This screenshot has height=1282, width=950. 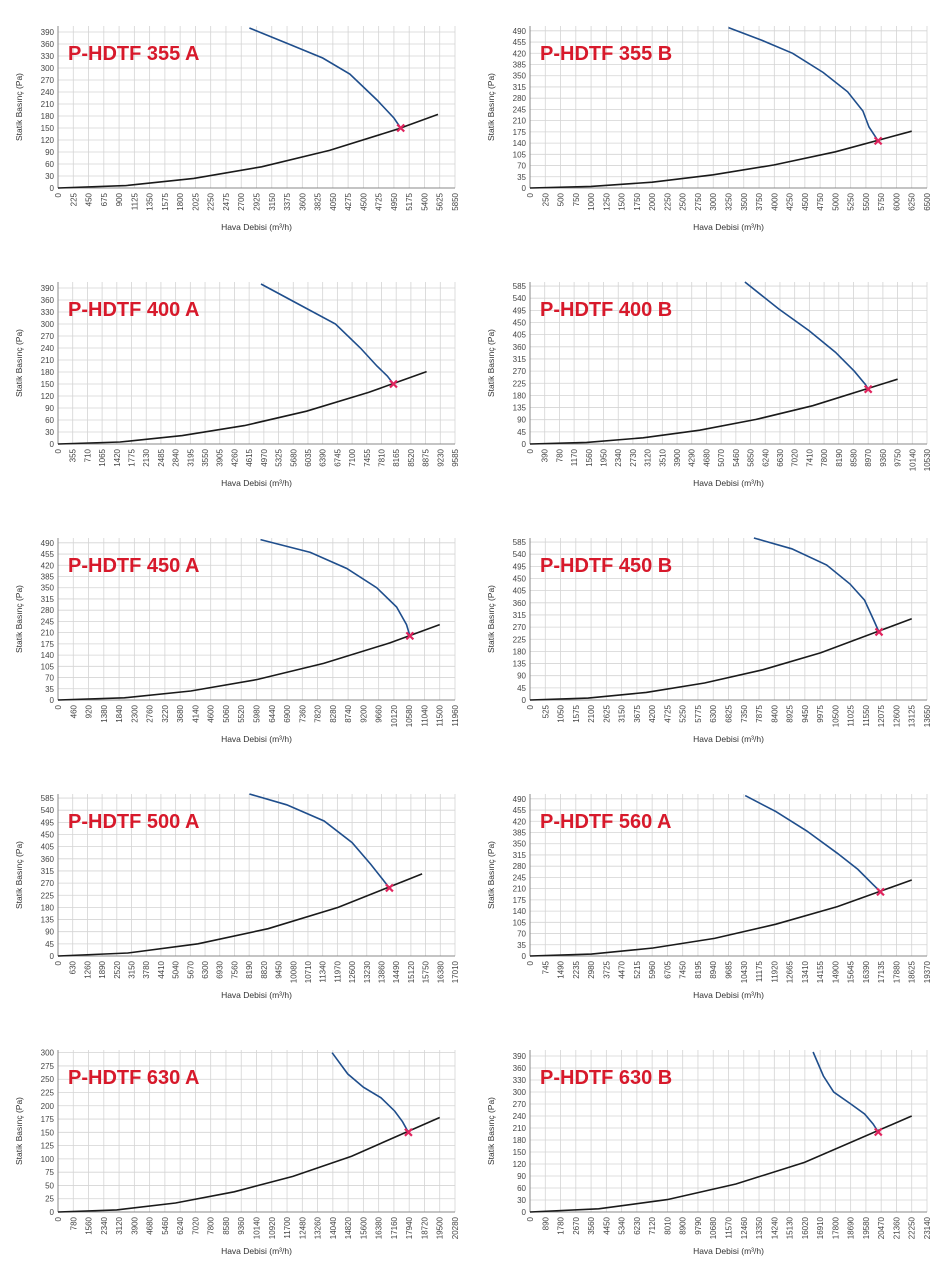 What do you see at coordinates (293, 457) in the screenshot?
I see `x-tick-label: 5680` at bounding box center [293, 457].